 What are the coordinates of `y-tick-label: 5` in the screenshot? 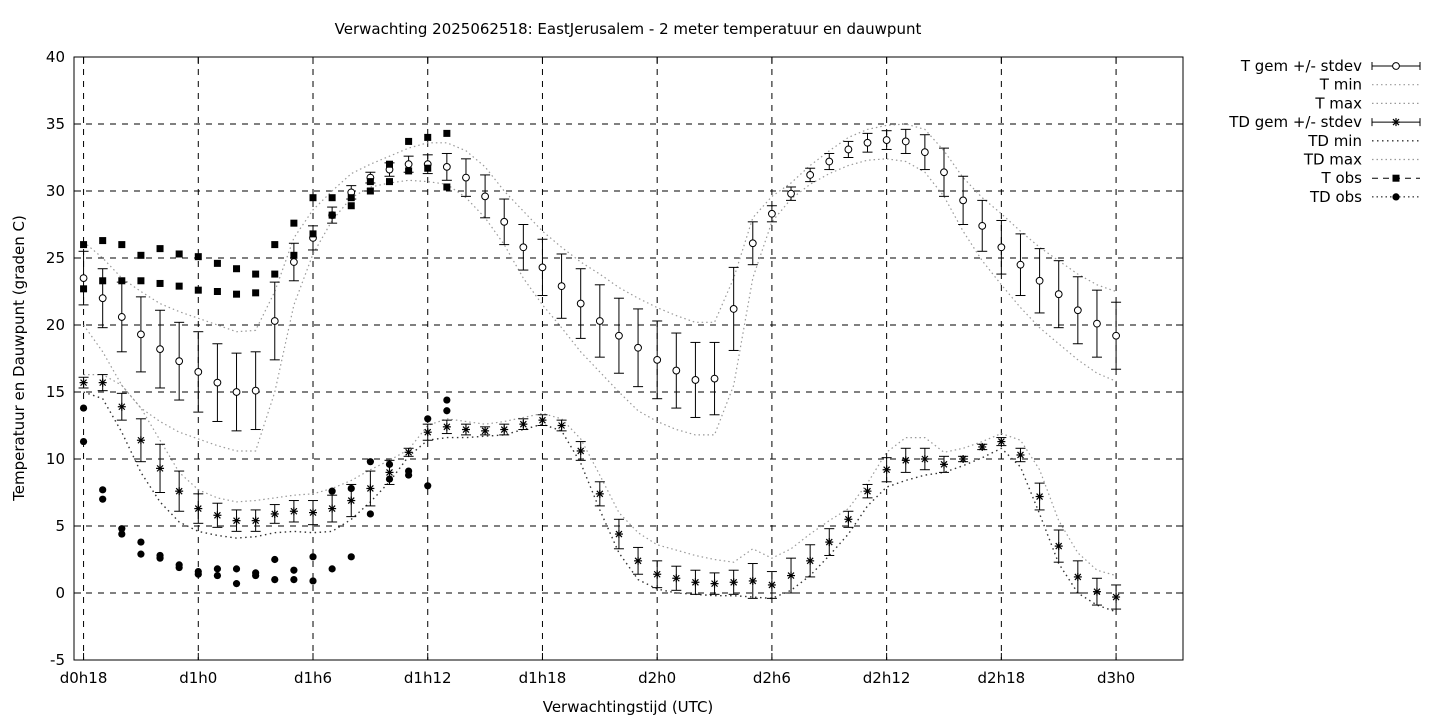 It's located at (60, 526).